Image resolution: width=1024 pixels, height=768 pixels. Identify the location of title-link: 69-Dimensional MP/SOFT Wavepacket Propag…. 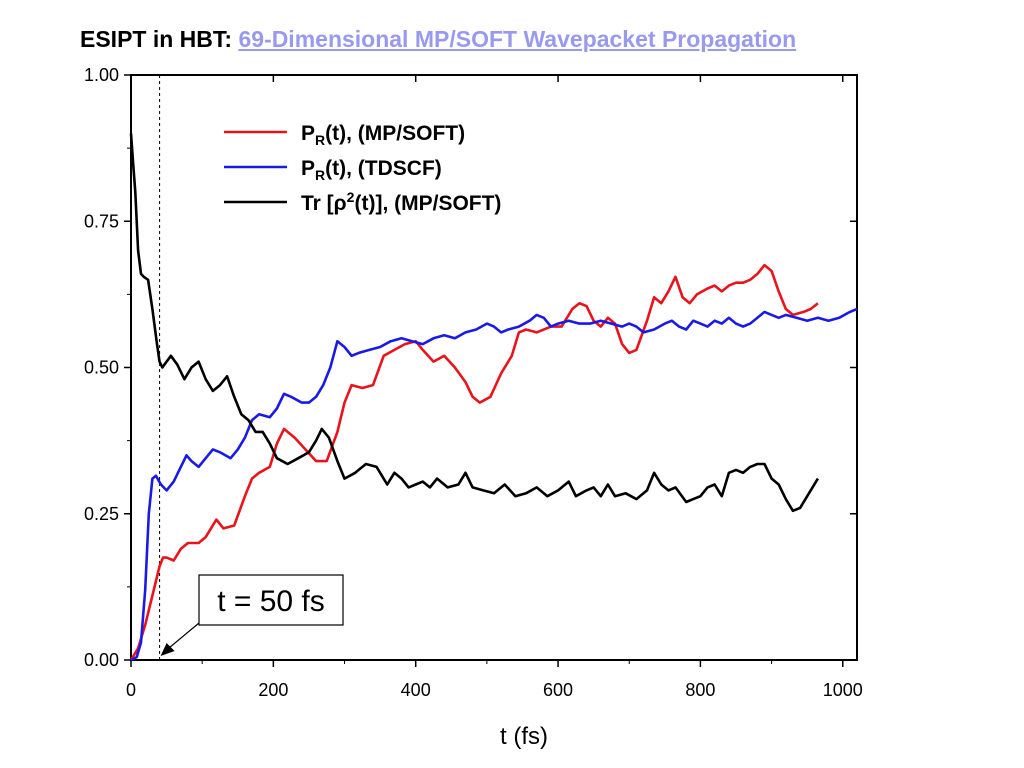
(517, 39).